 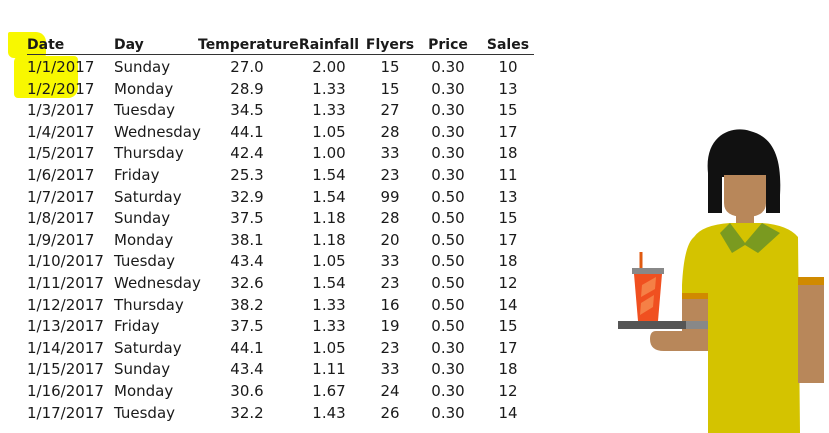 What do you see at coordinates (247, 88) in the screenshot?
I see `cell-temperature: 28.9` at bounding box center [247, 88].